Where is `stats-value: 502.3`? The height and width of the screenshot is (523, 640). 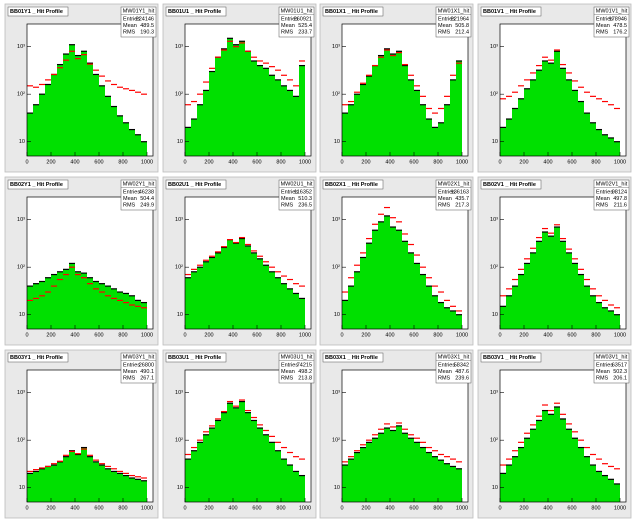
stats-value: 502.3 is located at coordinates (620, 372).